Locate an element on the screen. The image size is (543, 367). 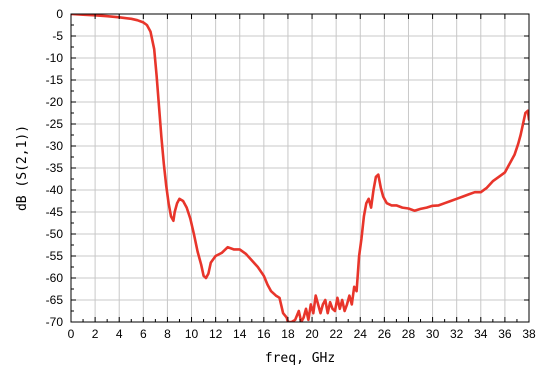
x-tick-label: 20 is located at coordinates (312, 334).